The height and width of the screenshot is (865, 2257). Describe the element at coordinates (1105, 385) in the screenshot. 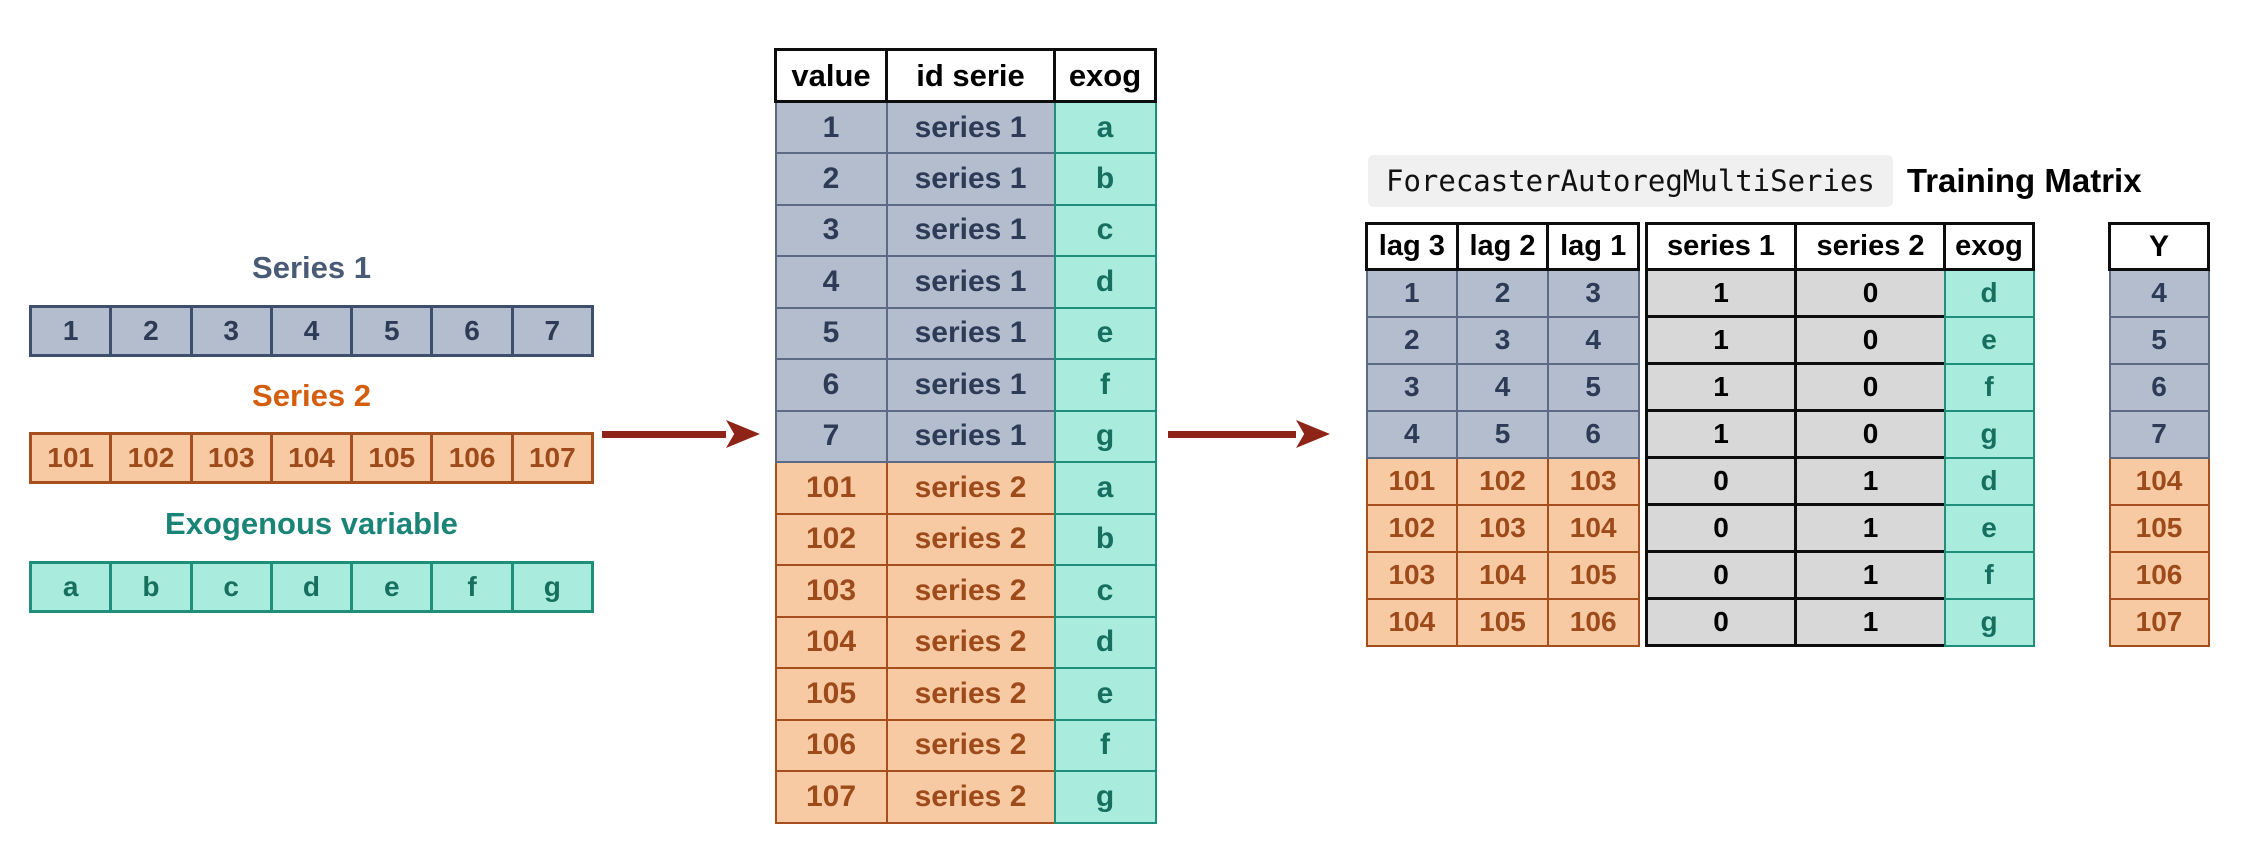

I see `long-exog-cell: f` at that location.